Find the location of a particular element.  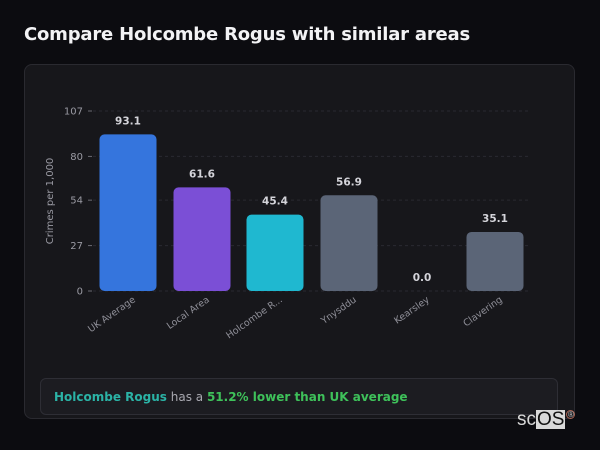

y-tick-label: 80 is located at coordinates (76, 157).